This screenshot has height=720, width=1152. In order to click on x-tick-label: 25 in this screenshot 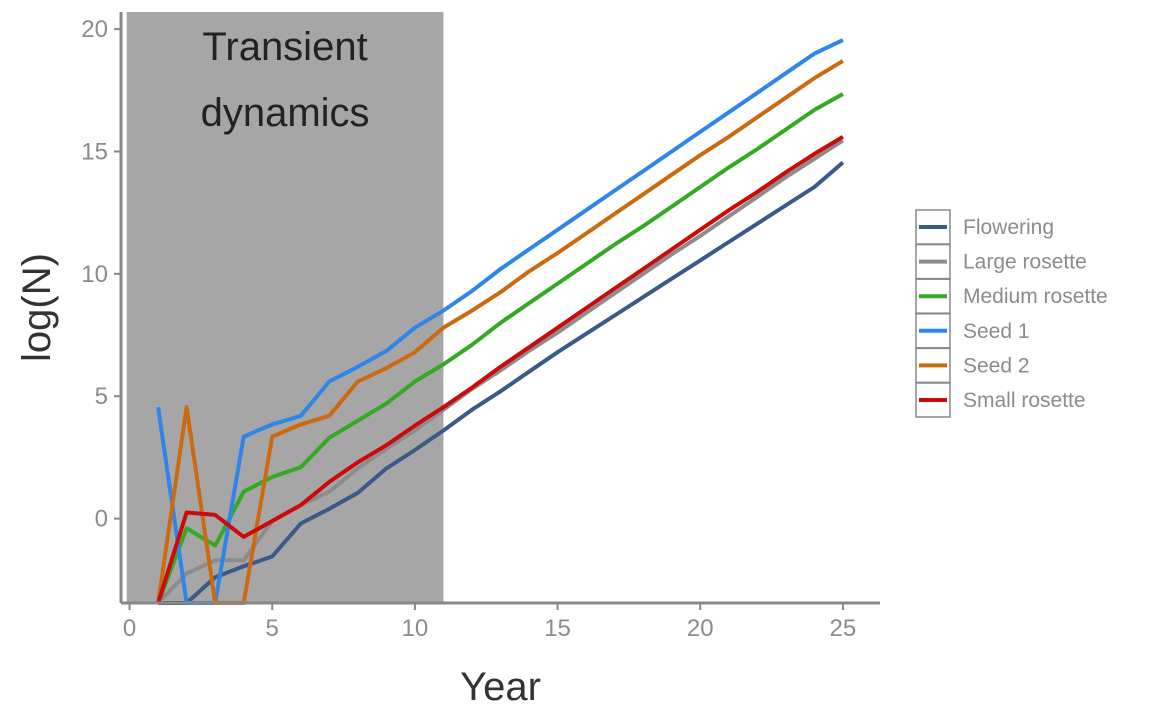, I will do `click(843, 628)`.